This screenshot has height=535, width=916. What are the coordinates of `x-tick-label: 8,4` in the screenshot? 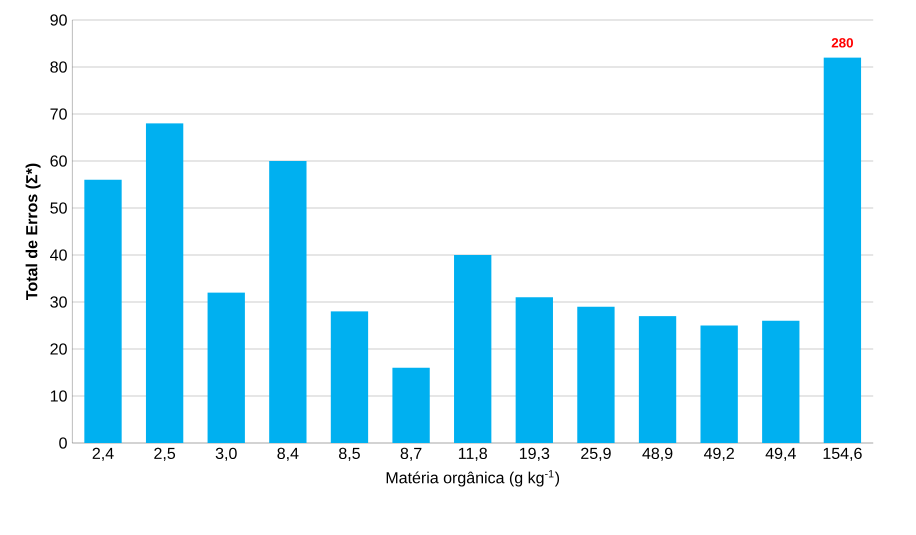 It's located at (287, 454).